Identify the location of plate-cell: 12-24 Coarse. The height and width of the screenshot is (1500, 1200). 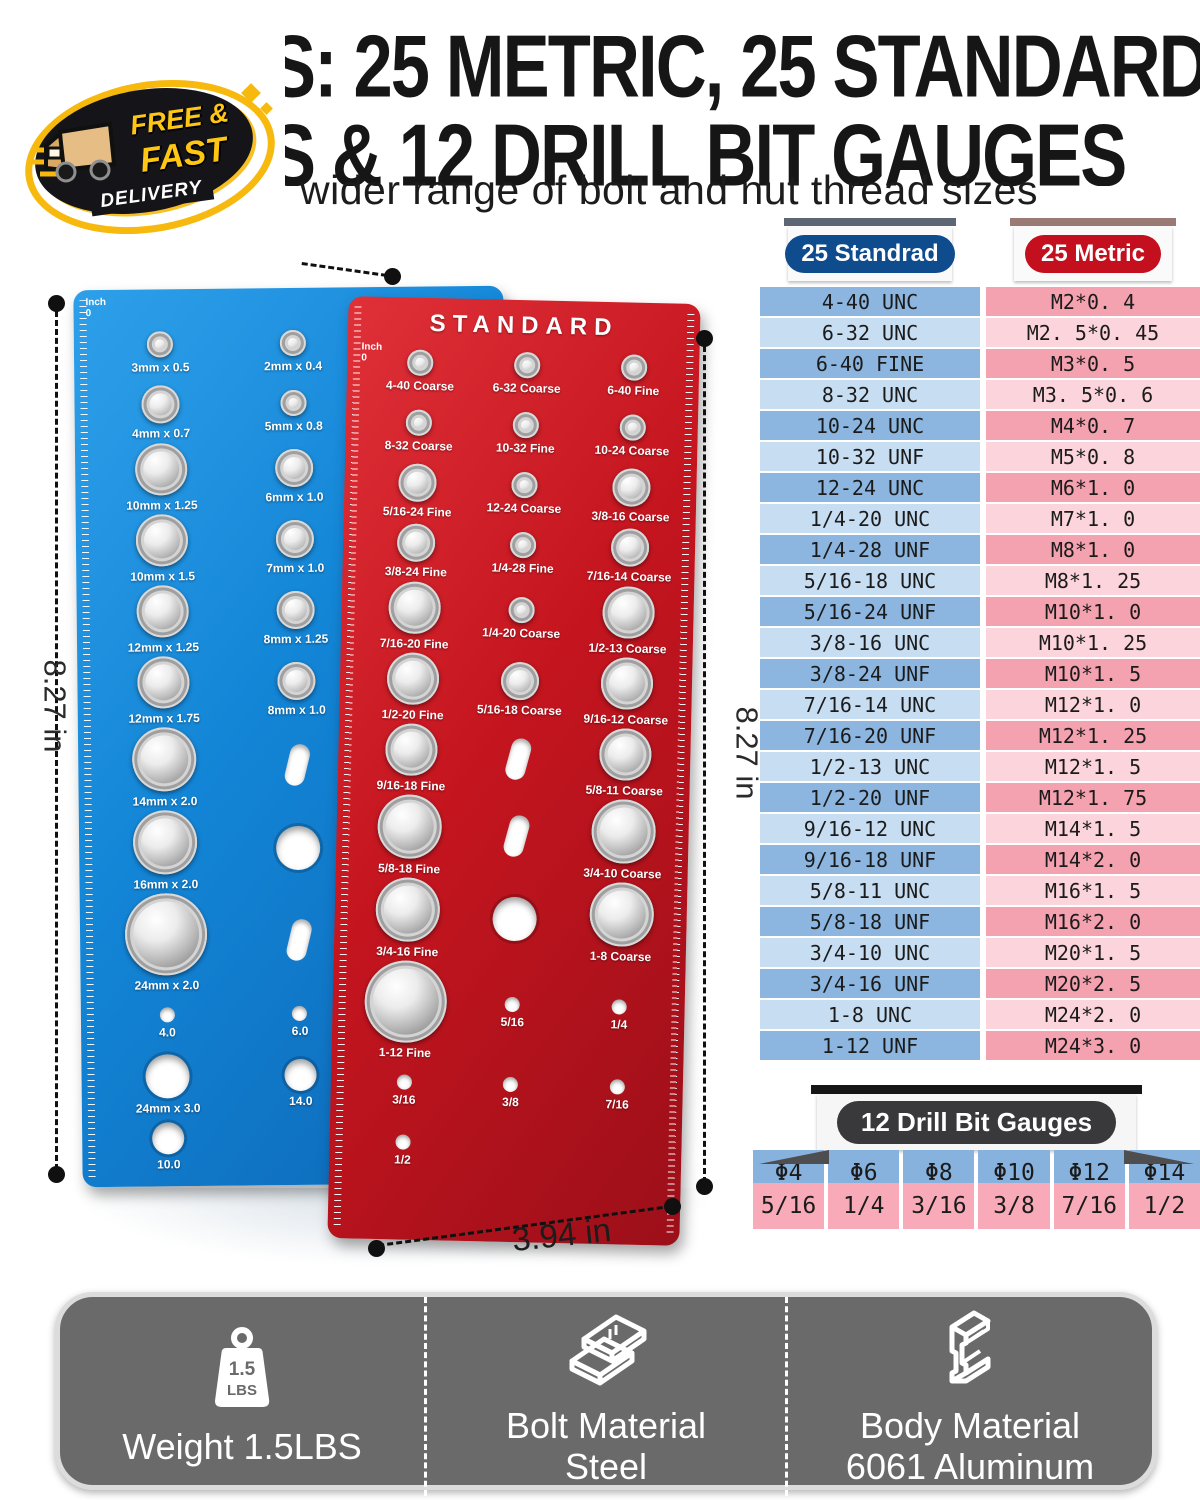
(524, 493).